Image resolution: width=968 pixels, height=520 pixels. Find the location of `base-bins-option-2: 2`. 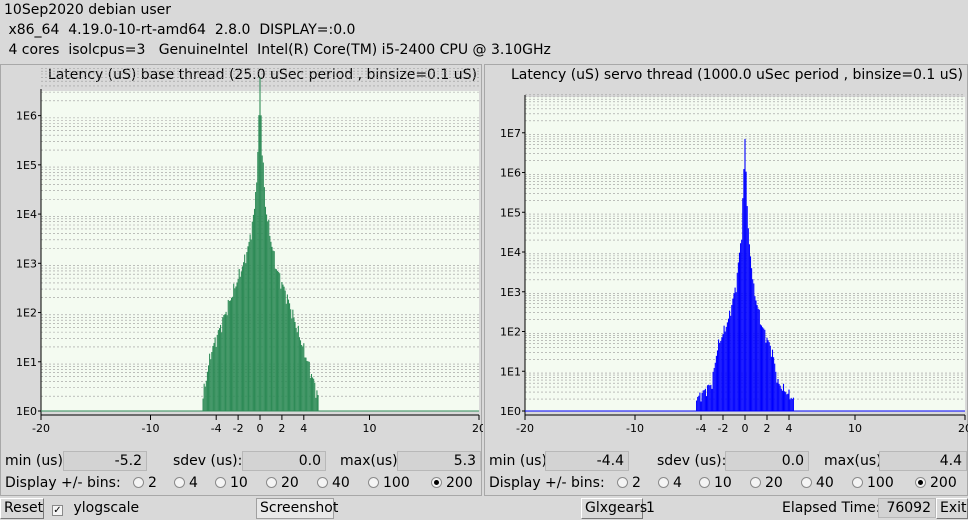

base-bins-option-2: 2 is located at coordinates (145, 483).